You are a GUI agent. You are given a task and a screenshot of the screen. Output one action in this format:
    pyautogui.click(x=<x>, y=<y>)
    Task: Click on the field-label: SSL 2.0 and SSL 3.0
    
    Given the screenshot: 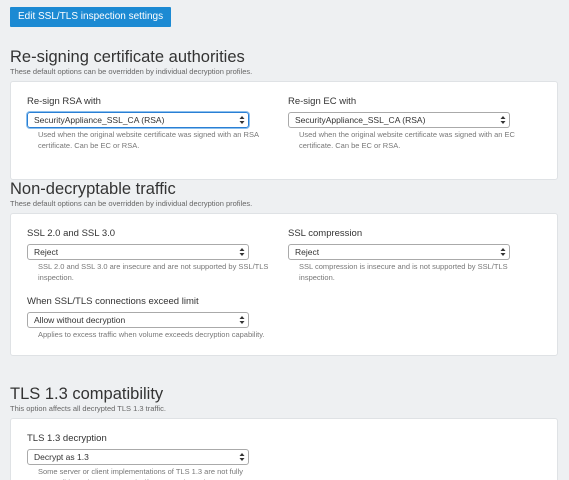 What is the action you would take?
    pyautogui.click(x=71, y=233)
    